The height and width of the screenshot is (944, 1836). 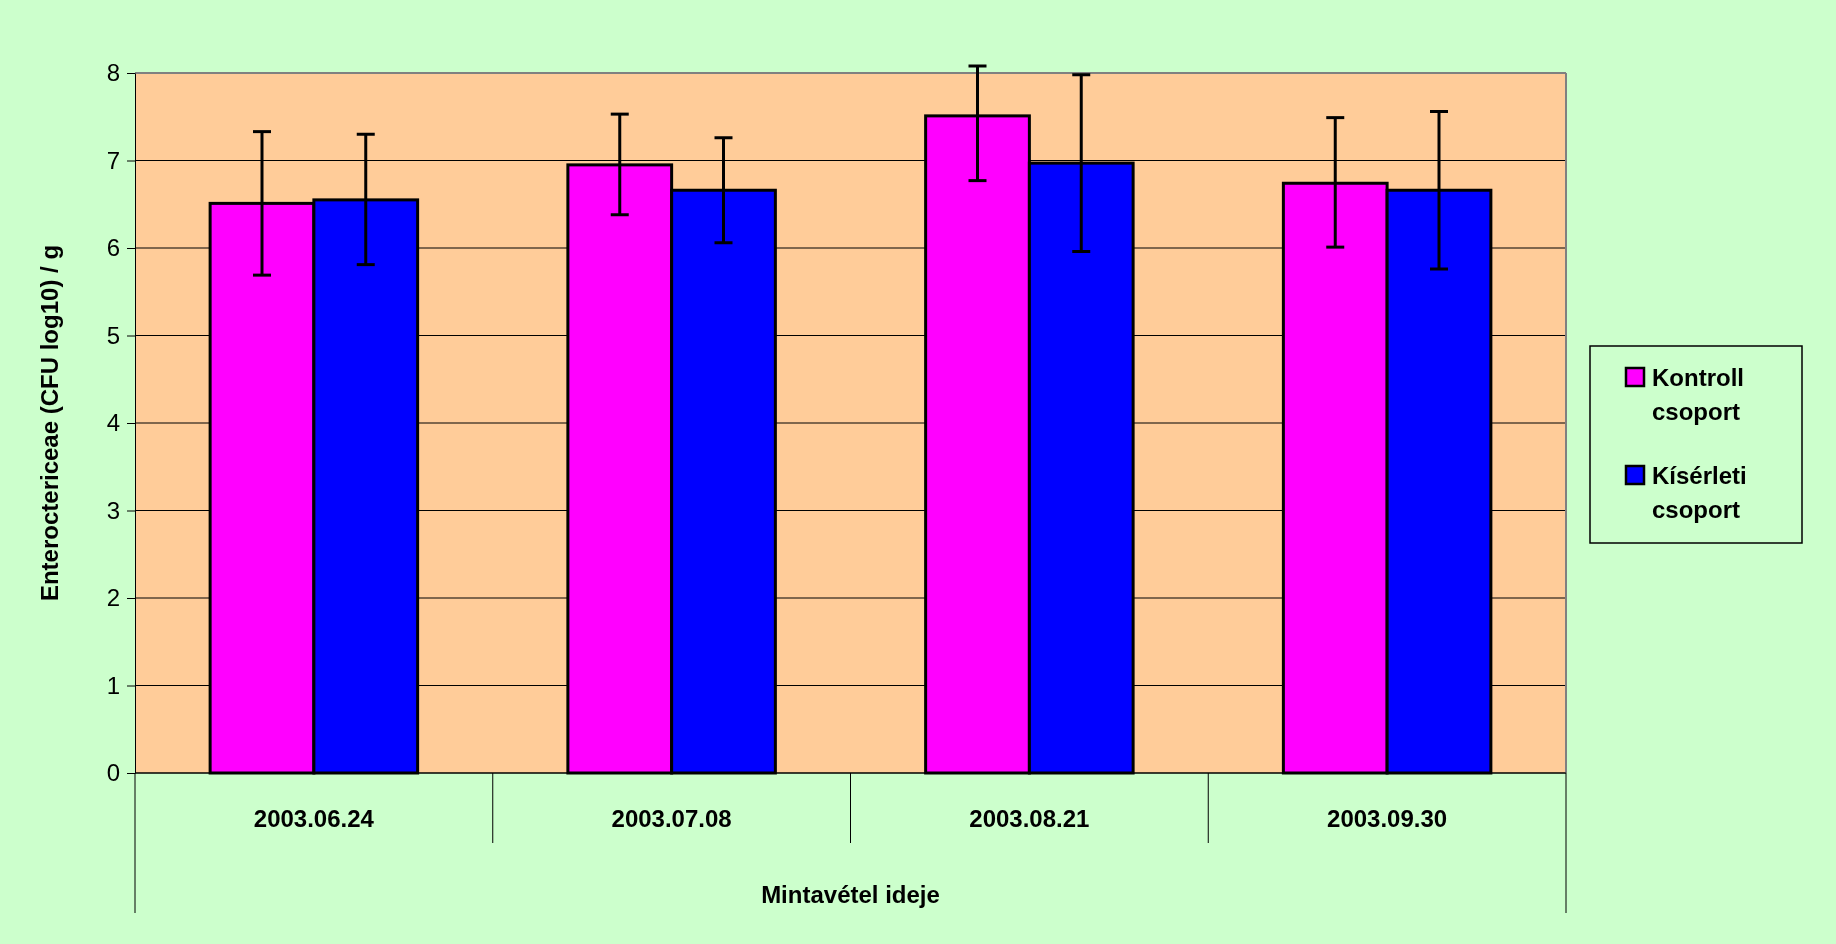 What do you see at coordinates (671, 818) in the screenshot?
I see `x-tick-label: 2003.07.08` at bounding box center [671, 818].